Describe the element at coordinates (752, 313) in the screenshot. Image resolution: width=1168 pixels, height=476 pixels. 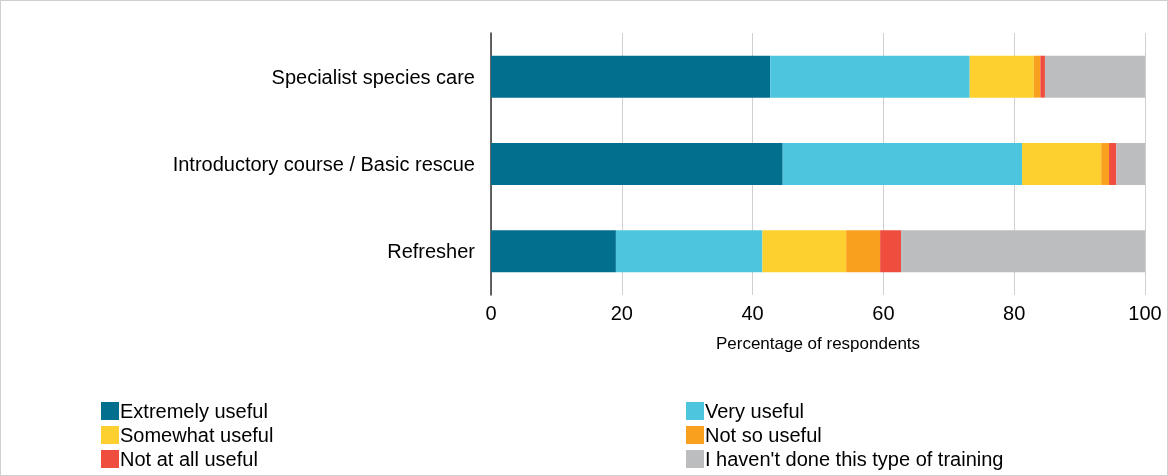
I see `x-tick-label: 40` at that location.